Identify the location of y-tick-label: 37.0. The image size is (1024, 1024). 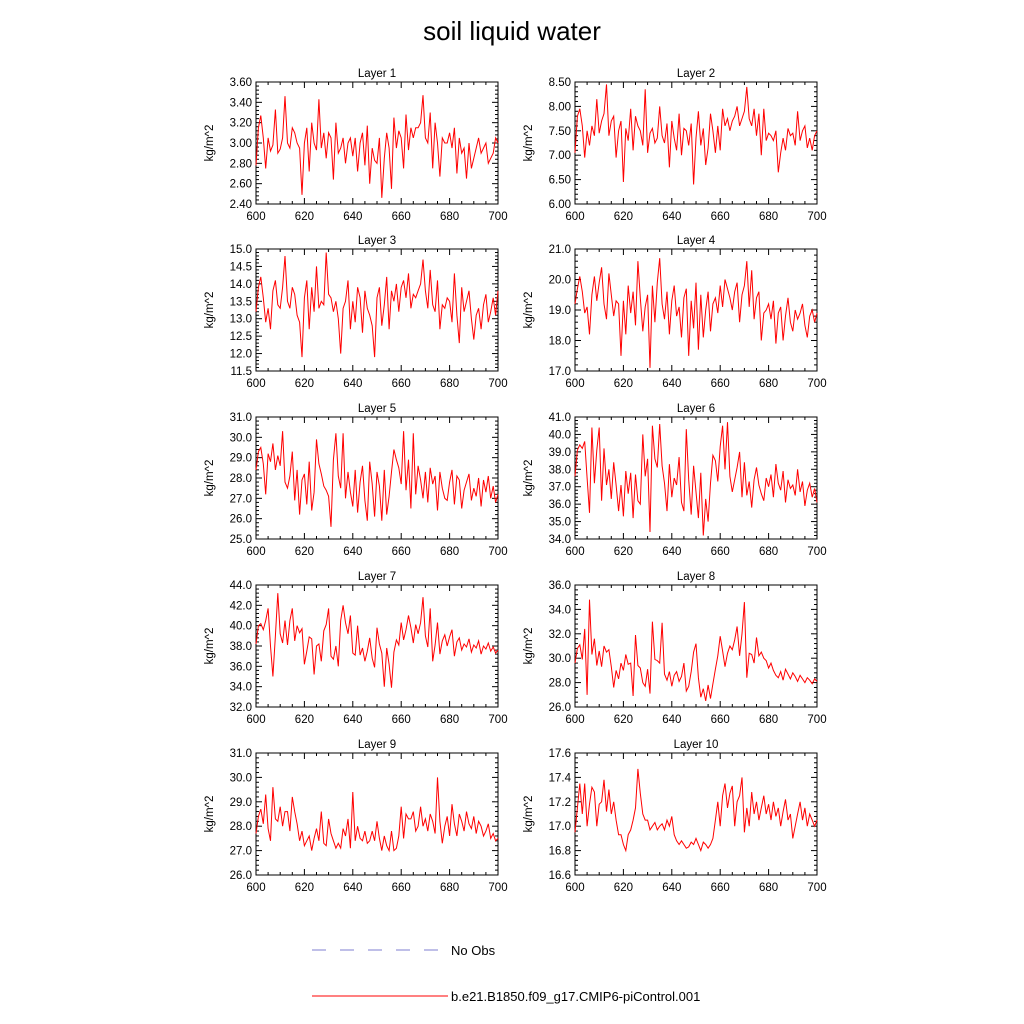
(560, 488).